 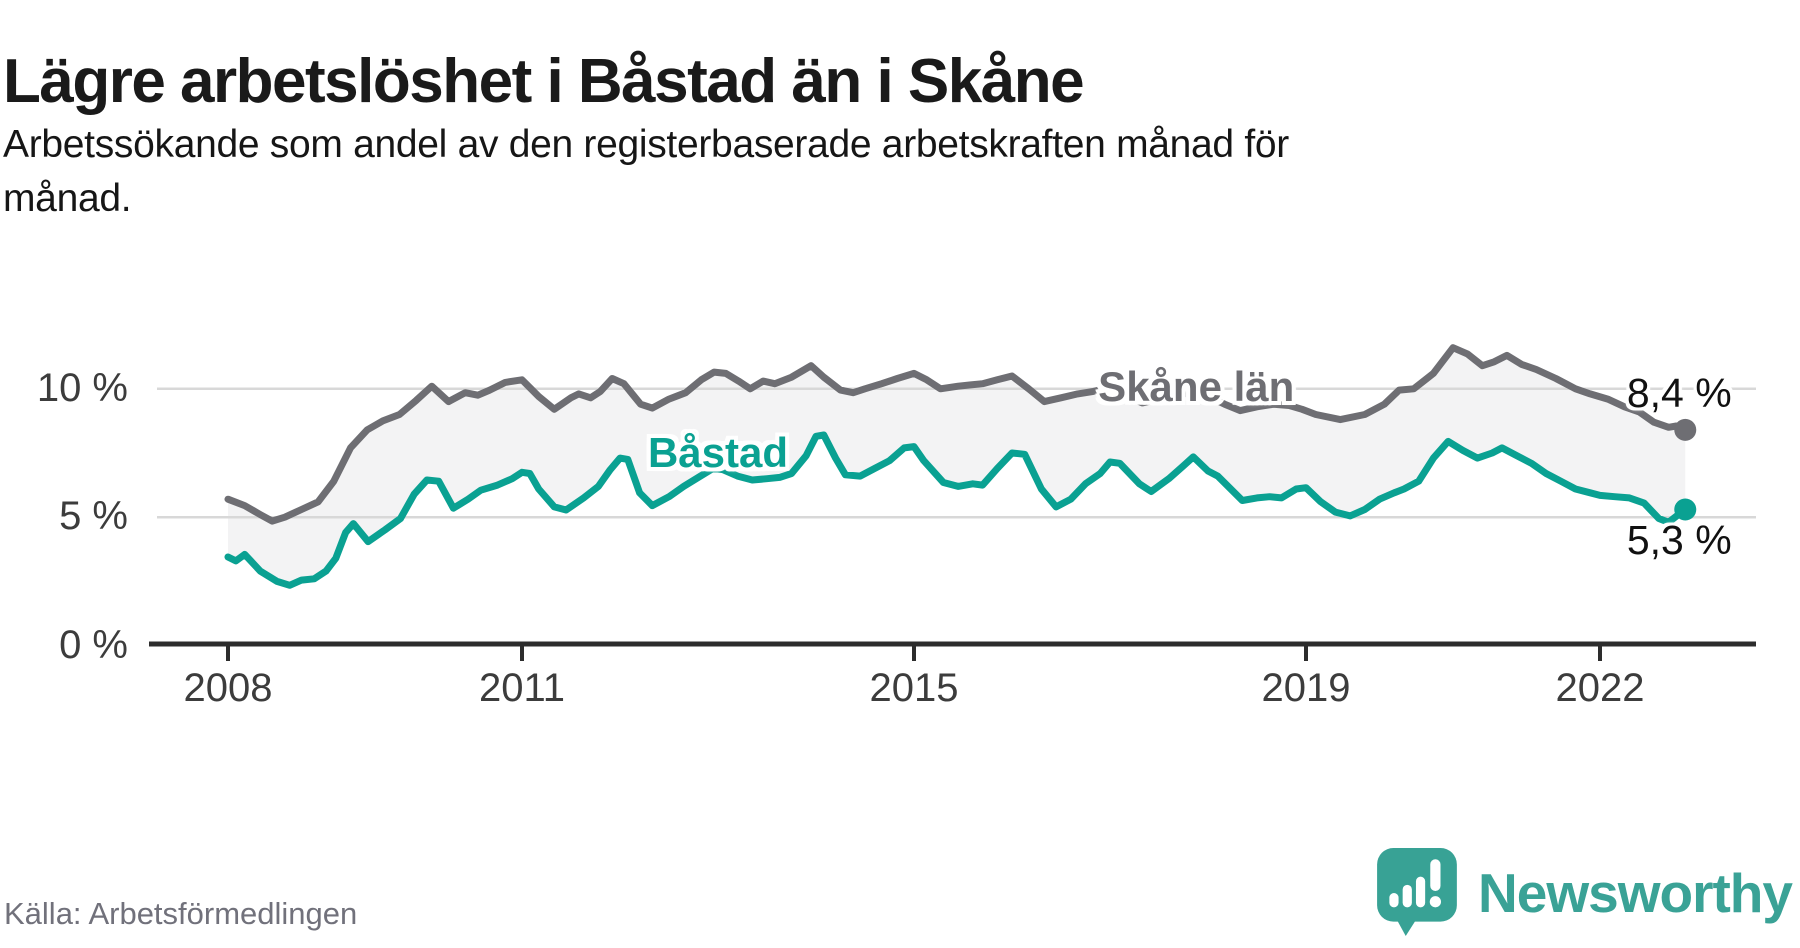 What do you see at coordinates (1435, 875) in the screenshot?
I see `logo-exclamation-icon` at bounding box center [1435, 875].